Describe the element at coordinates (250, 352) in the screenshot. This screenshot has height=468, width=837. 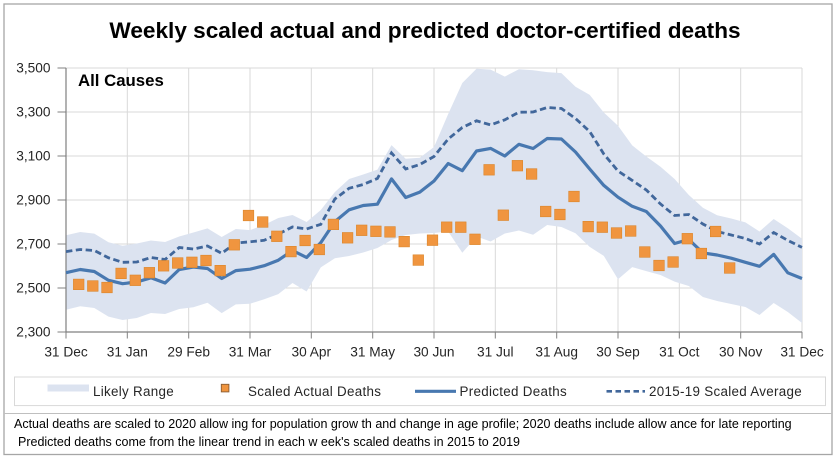
I see `svg-text: 31 Mar` at that location.